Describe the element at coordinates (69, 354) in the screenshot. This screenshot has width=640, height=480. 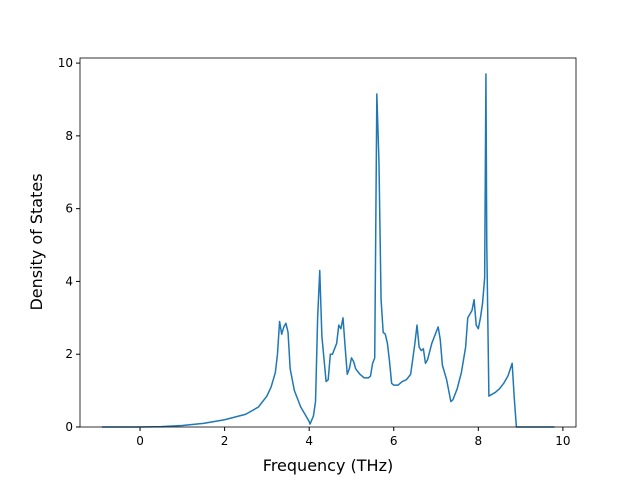
I see `y-tick-label: 2` at that location.